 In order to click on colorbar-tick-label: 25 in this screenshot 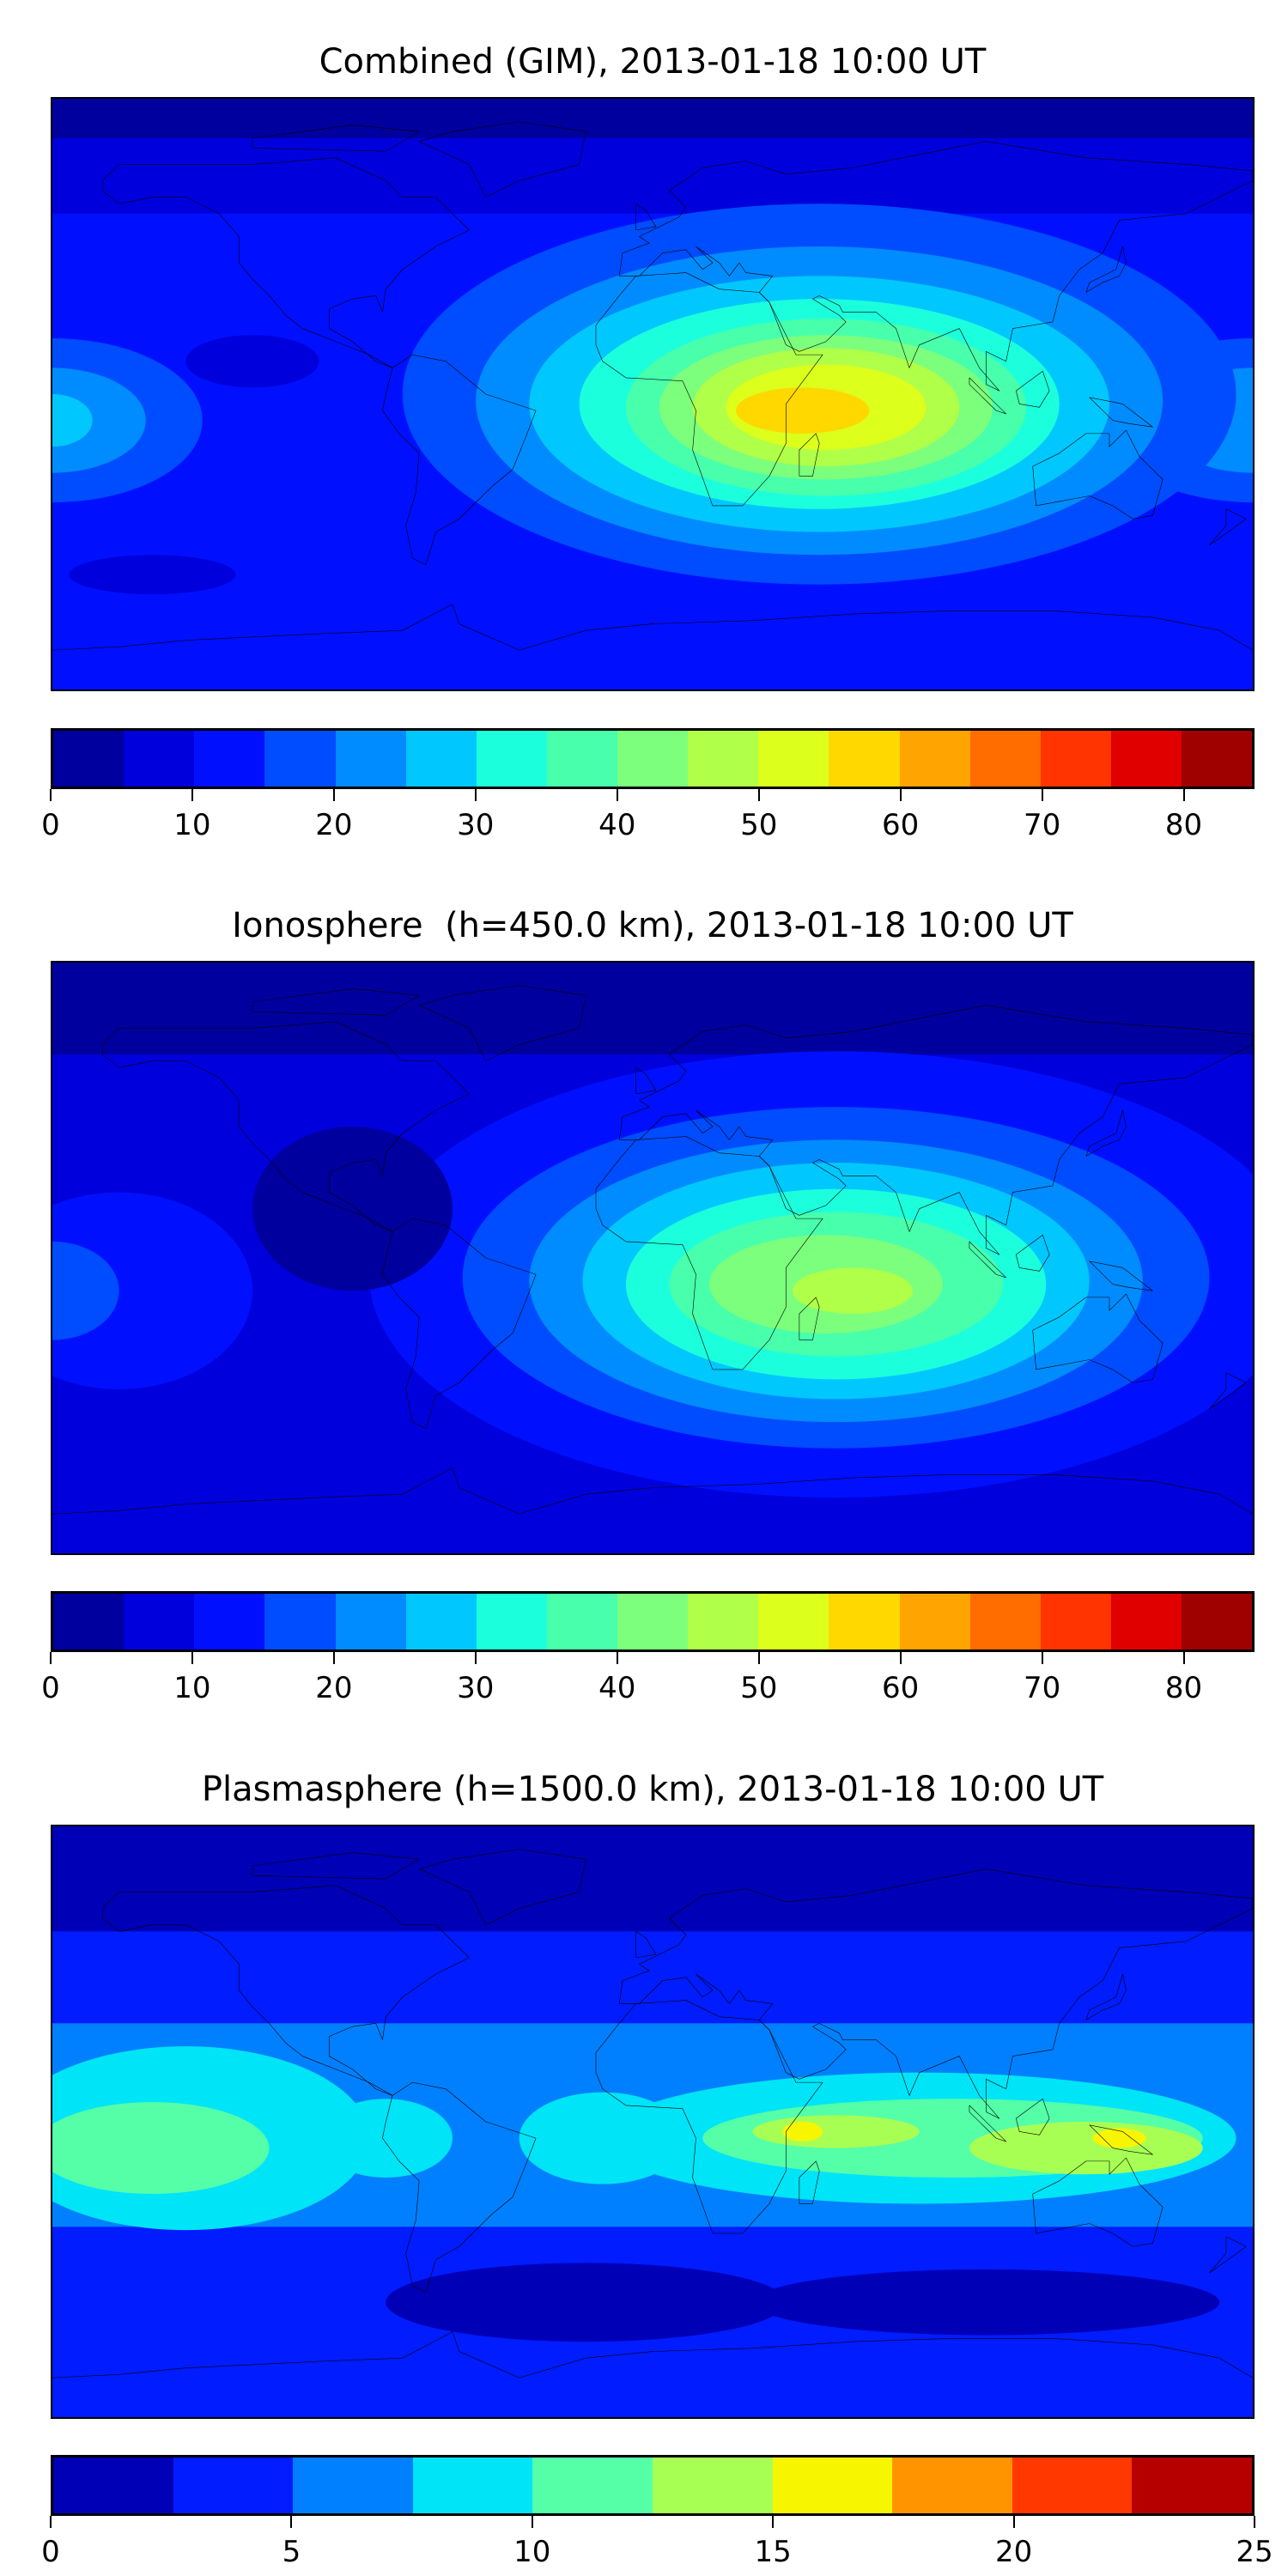, I will do `click(1254, 2552)`.